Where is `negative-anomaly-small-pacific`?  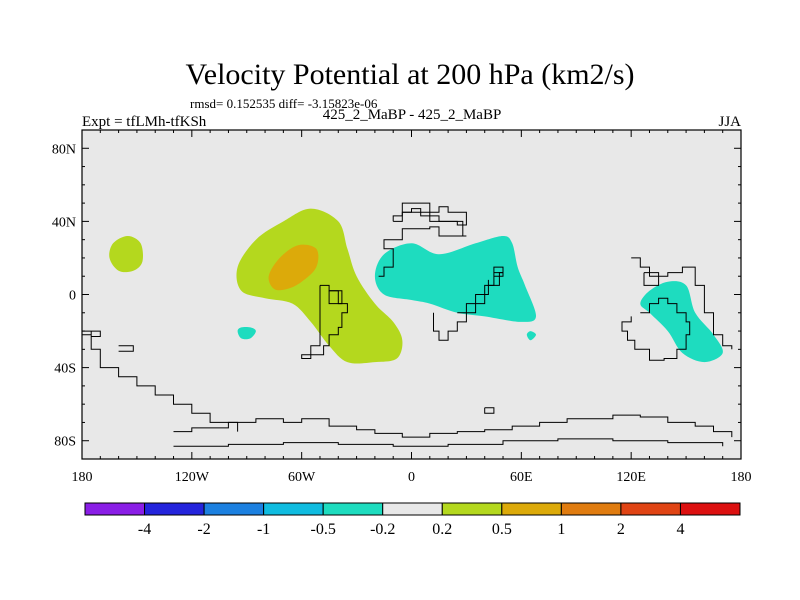 negative-anomaly-small-pacific is located at coordinates (246, 333).